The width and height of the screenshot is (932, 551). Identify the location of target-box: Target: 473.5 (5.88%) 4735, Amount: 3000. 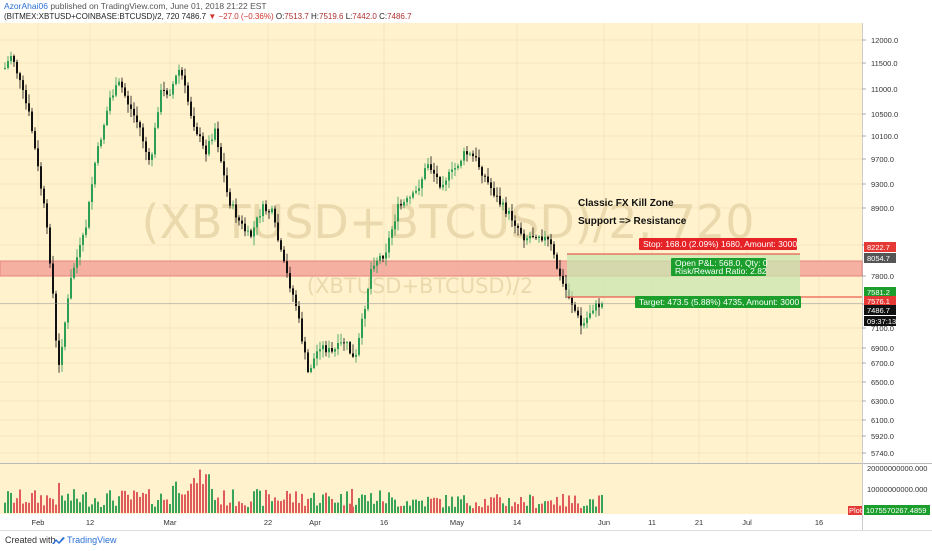
(718, 302).